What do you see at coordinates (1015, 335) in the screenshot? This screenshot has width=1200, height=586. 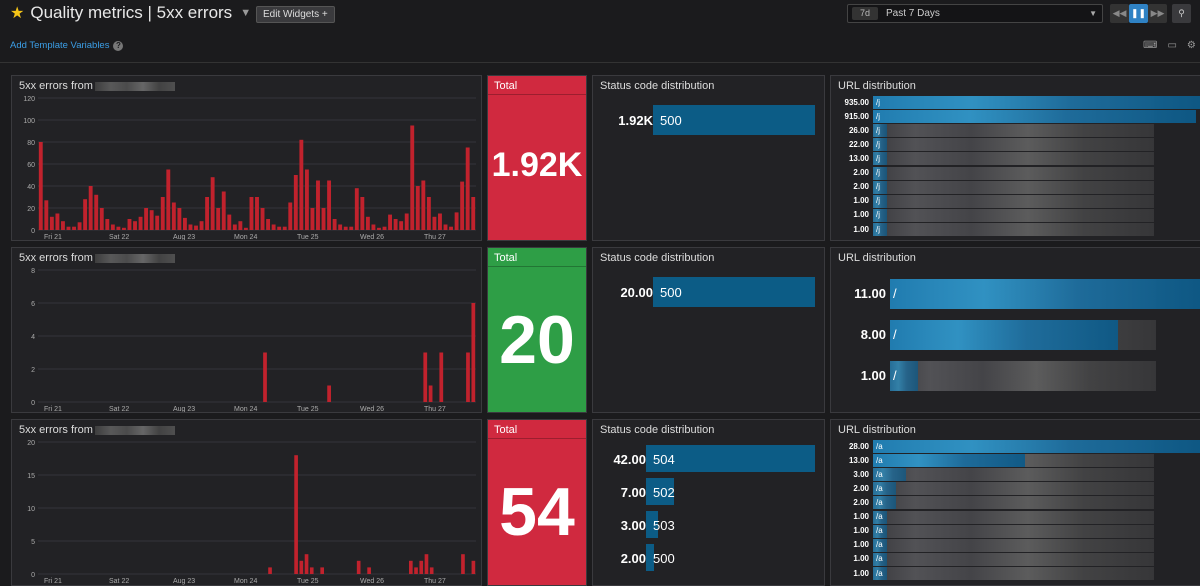 I see `url-row: 8.00 /` at bounding box center [1015, 335].